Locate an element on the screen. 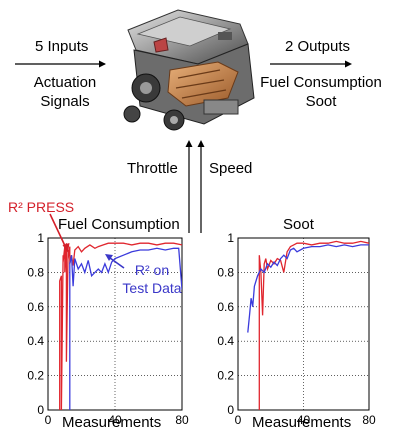 The height and width of the screenshot is (444, 402). test-annotation-line1: R² on is located at coordinates (152, 270).